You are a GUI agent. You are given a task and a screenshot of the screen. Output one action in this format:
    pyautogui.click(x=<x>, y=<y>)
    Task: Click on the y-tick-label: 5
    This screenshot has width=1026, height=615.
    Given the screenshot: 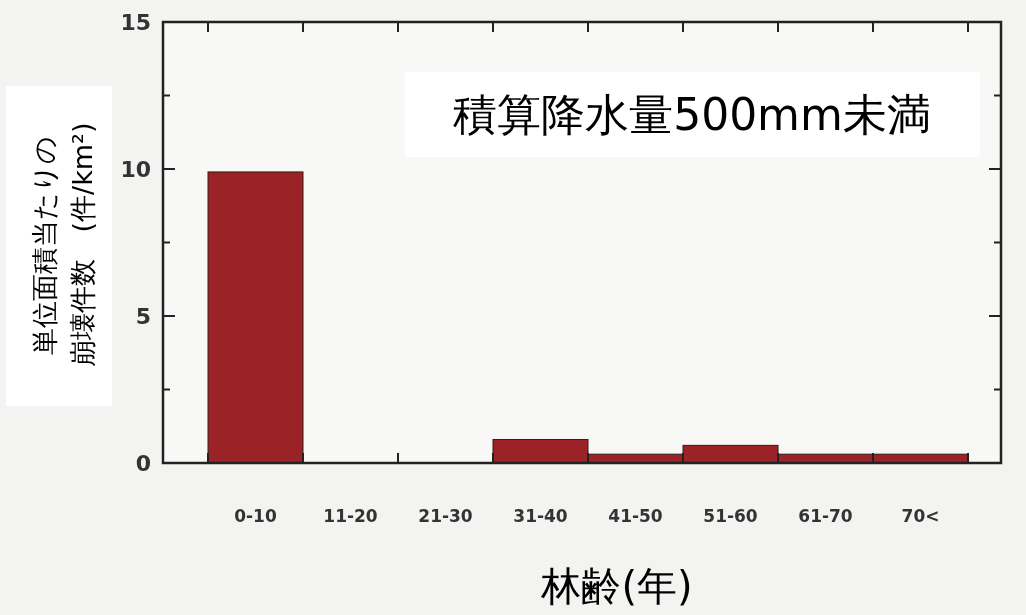 What is the action you would take?
    pyautogui.click(x=143, y=316)
    